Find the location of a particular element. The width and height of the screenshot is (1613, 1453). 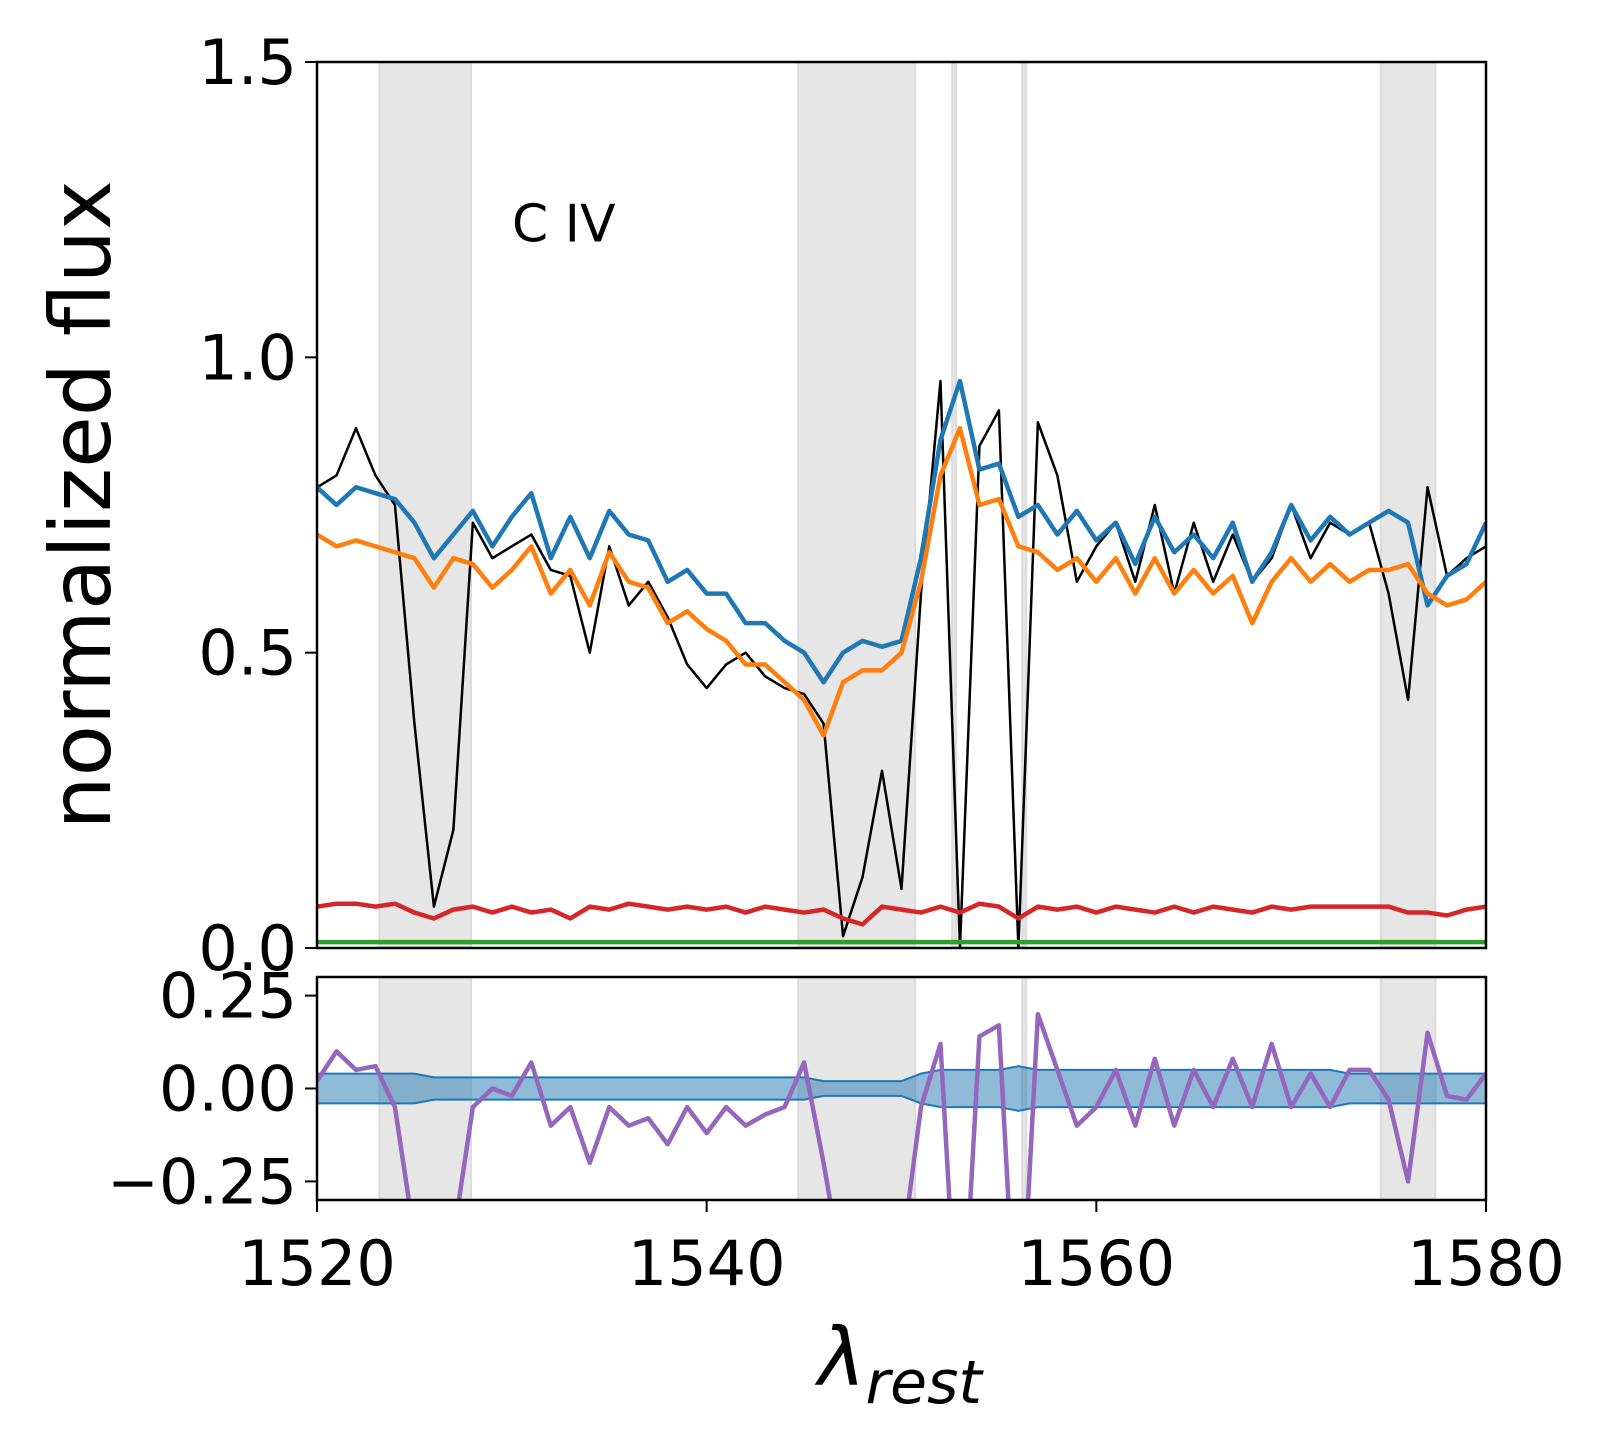

y-tick-label: 0.25 is located at coordinates (228, 996).